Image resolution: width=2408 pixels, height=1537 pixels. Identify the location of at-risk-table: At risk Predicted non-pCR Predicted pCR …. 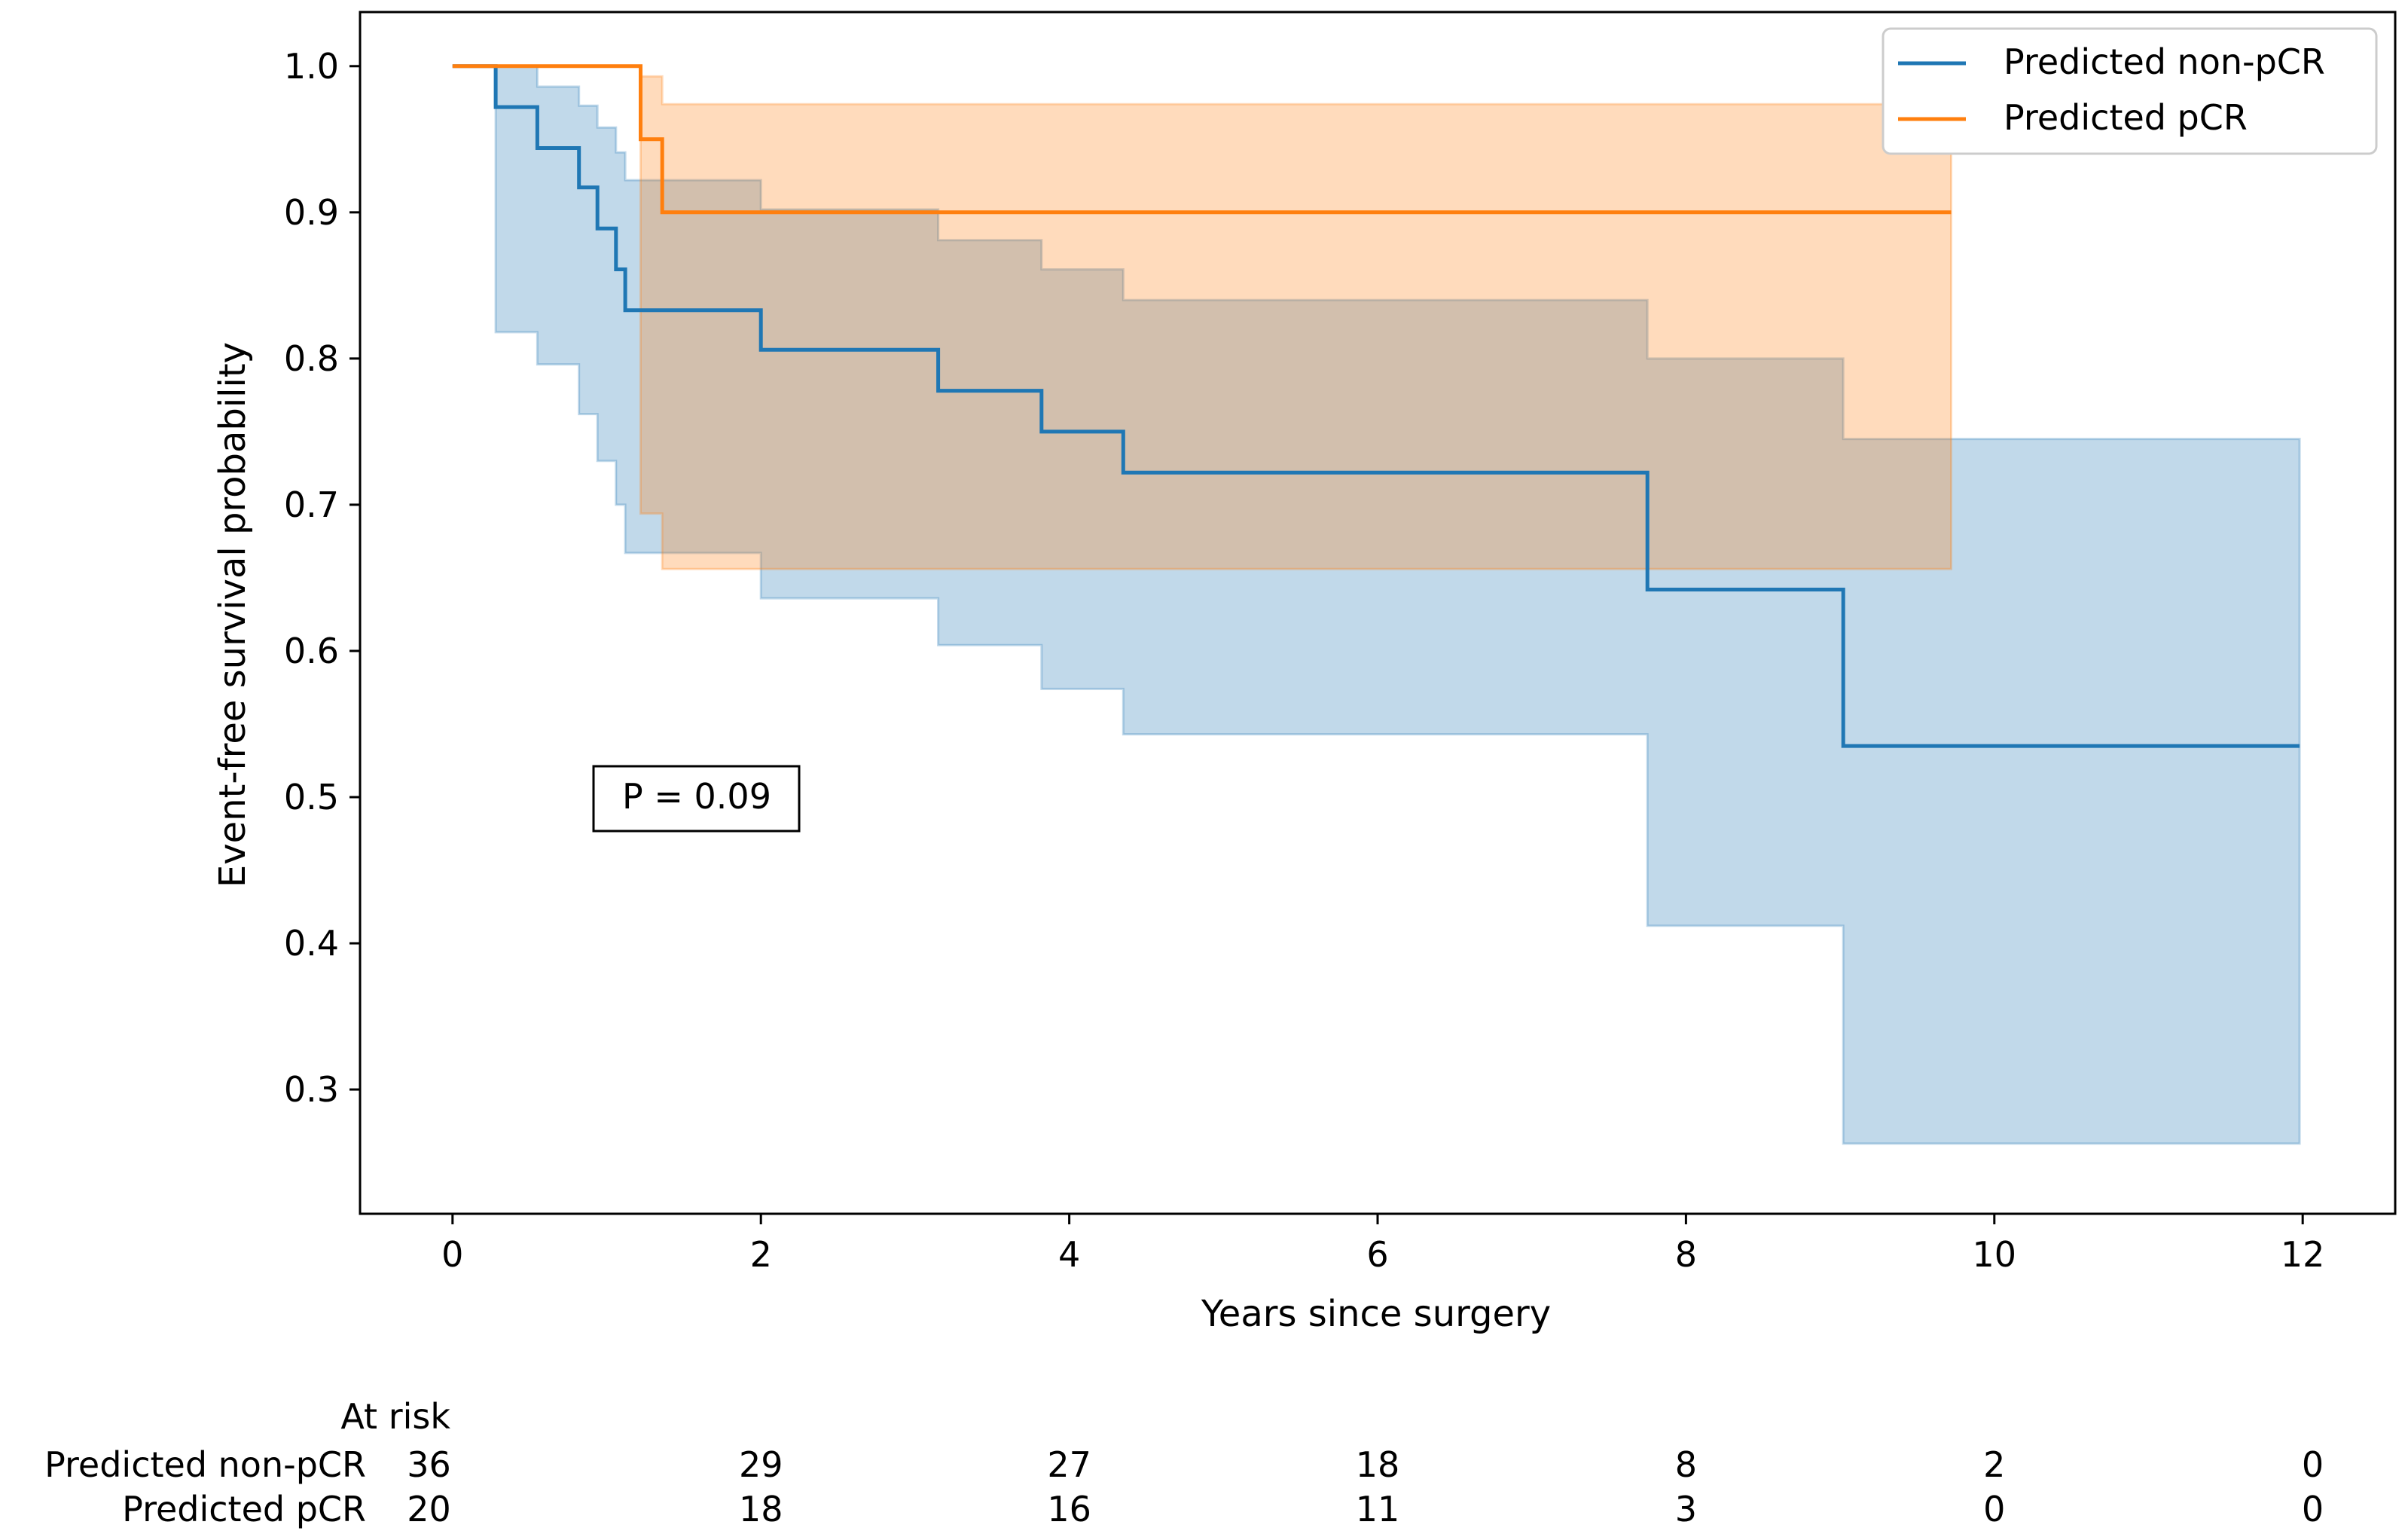
(1184, 1462).